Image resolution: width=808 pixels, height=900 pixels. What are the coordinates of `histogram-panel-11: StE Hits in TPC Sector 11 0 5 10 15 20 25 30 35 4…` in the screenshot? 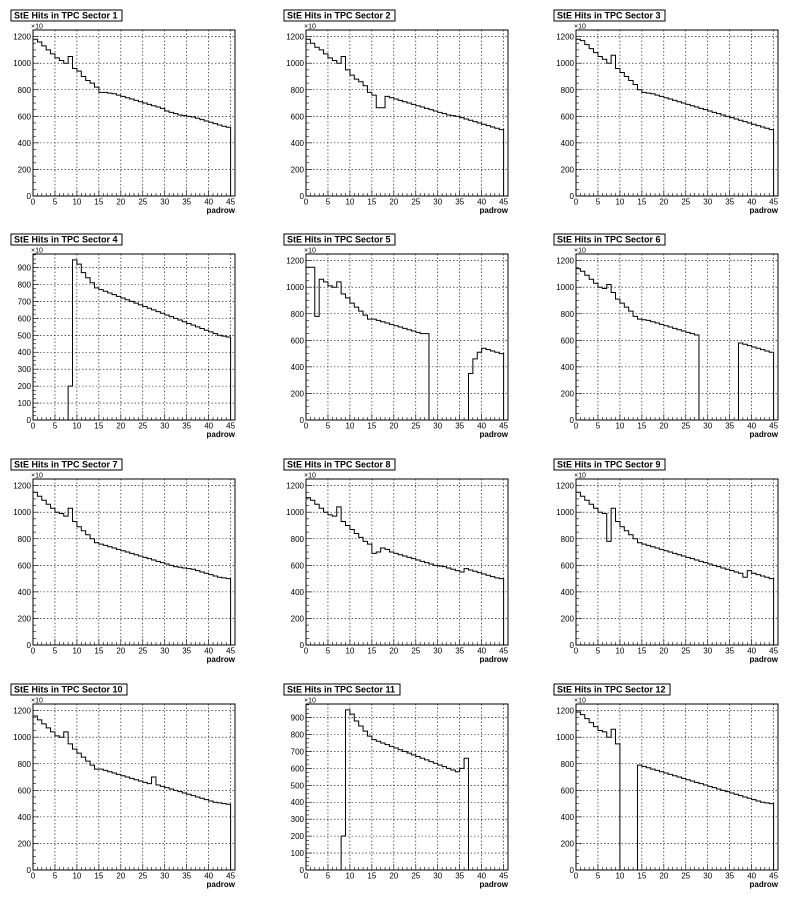 It's located at (396, 786).